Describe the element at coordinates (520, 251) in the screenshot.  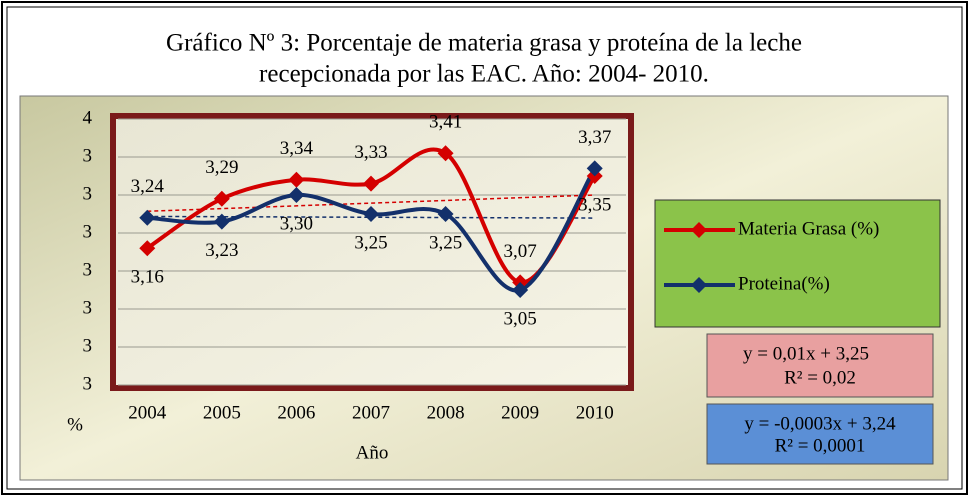
I see `data-label: 3,07` at that location.